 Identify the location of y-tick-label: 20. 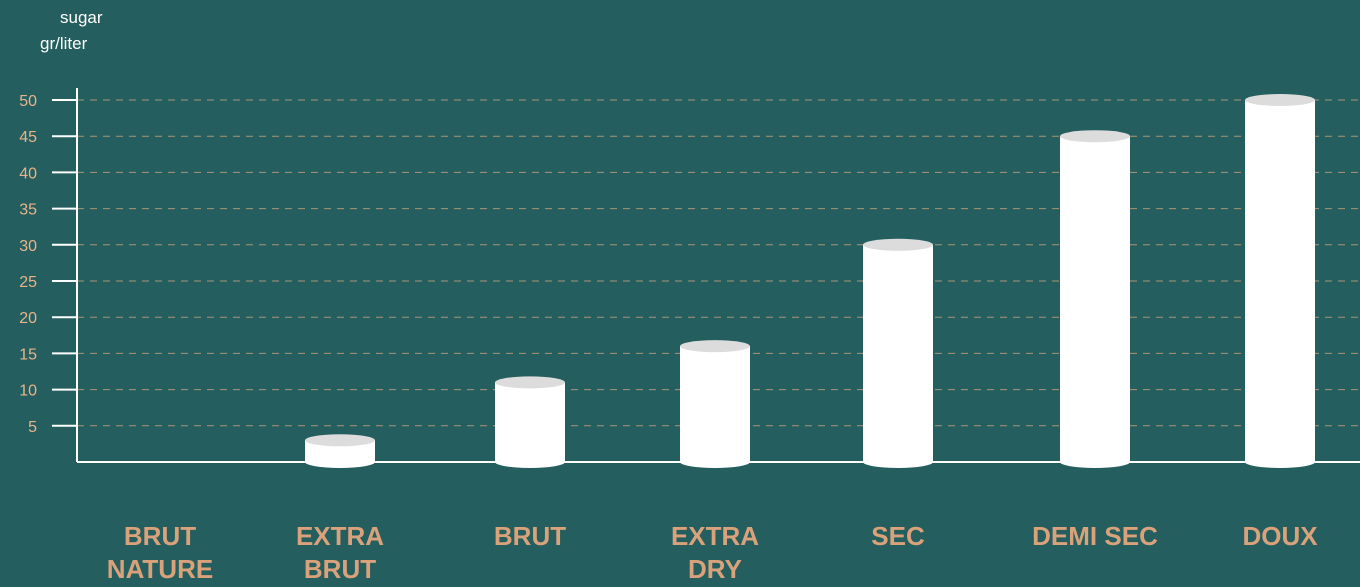
(28, 318).